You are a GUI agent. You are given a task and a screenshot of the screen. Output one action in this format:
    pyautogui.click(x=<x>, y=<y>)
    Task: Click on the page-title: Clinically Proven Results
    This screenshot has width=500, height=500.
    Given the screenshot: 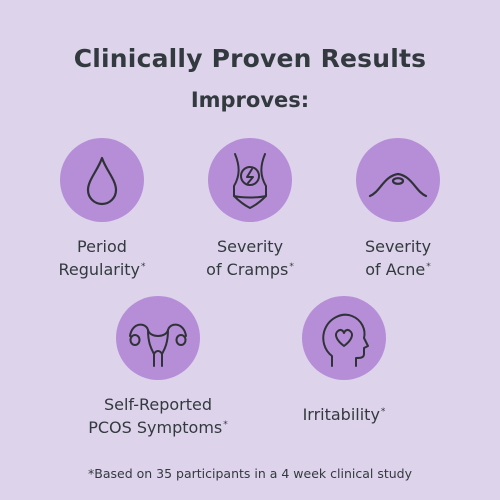 What is the action you would take?
    pyautogui.click(x=250, y=58)
    